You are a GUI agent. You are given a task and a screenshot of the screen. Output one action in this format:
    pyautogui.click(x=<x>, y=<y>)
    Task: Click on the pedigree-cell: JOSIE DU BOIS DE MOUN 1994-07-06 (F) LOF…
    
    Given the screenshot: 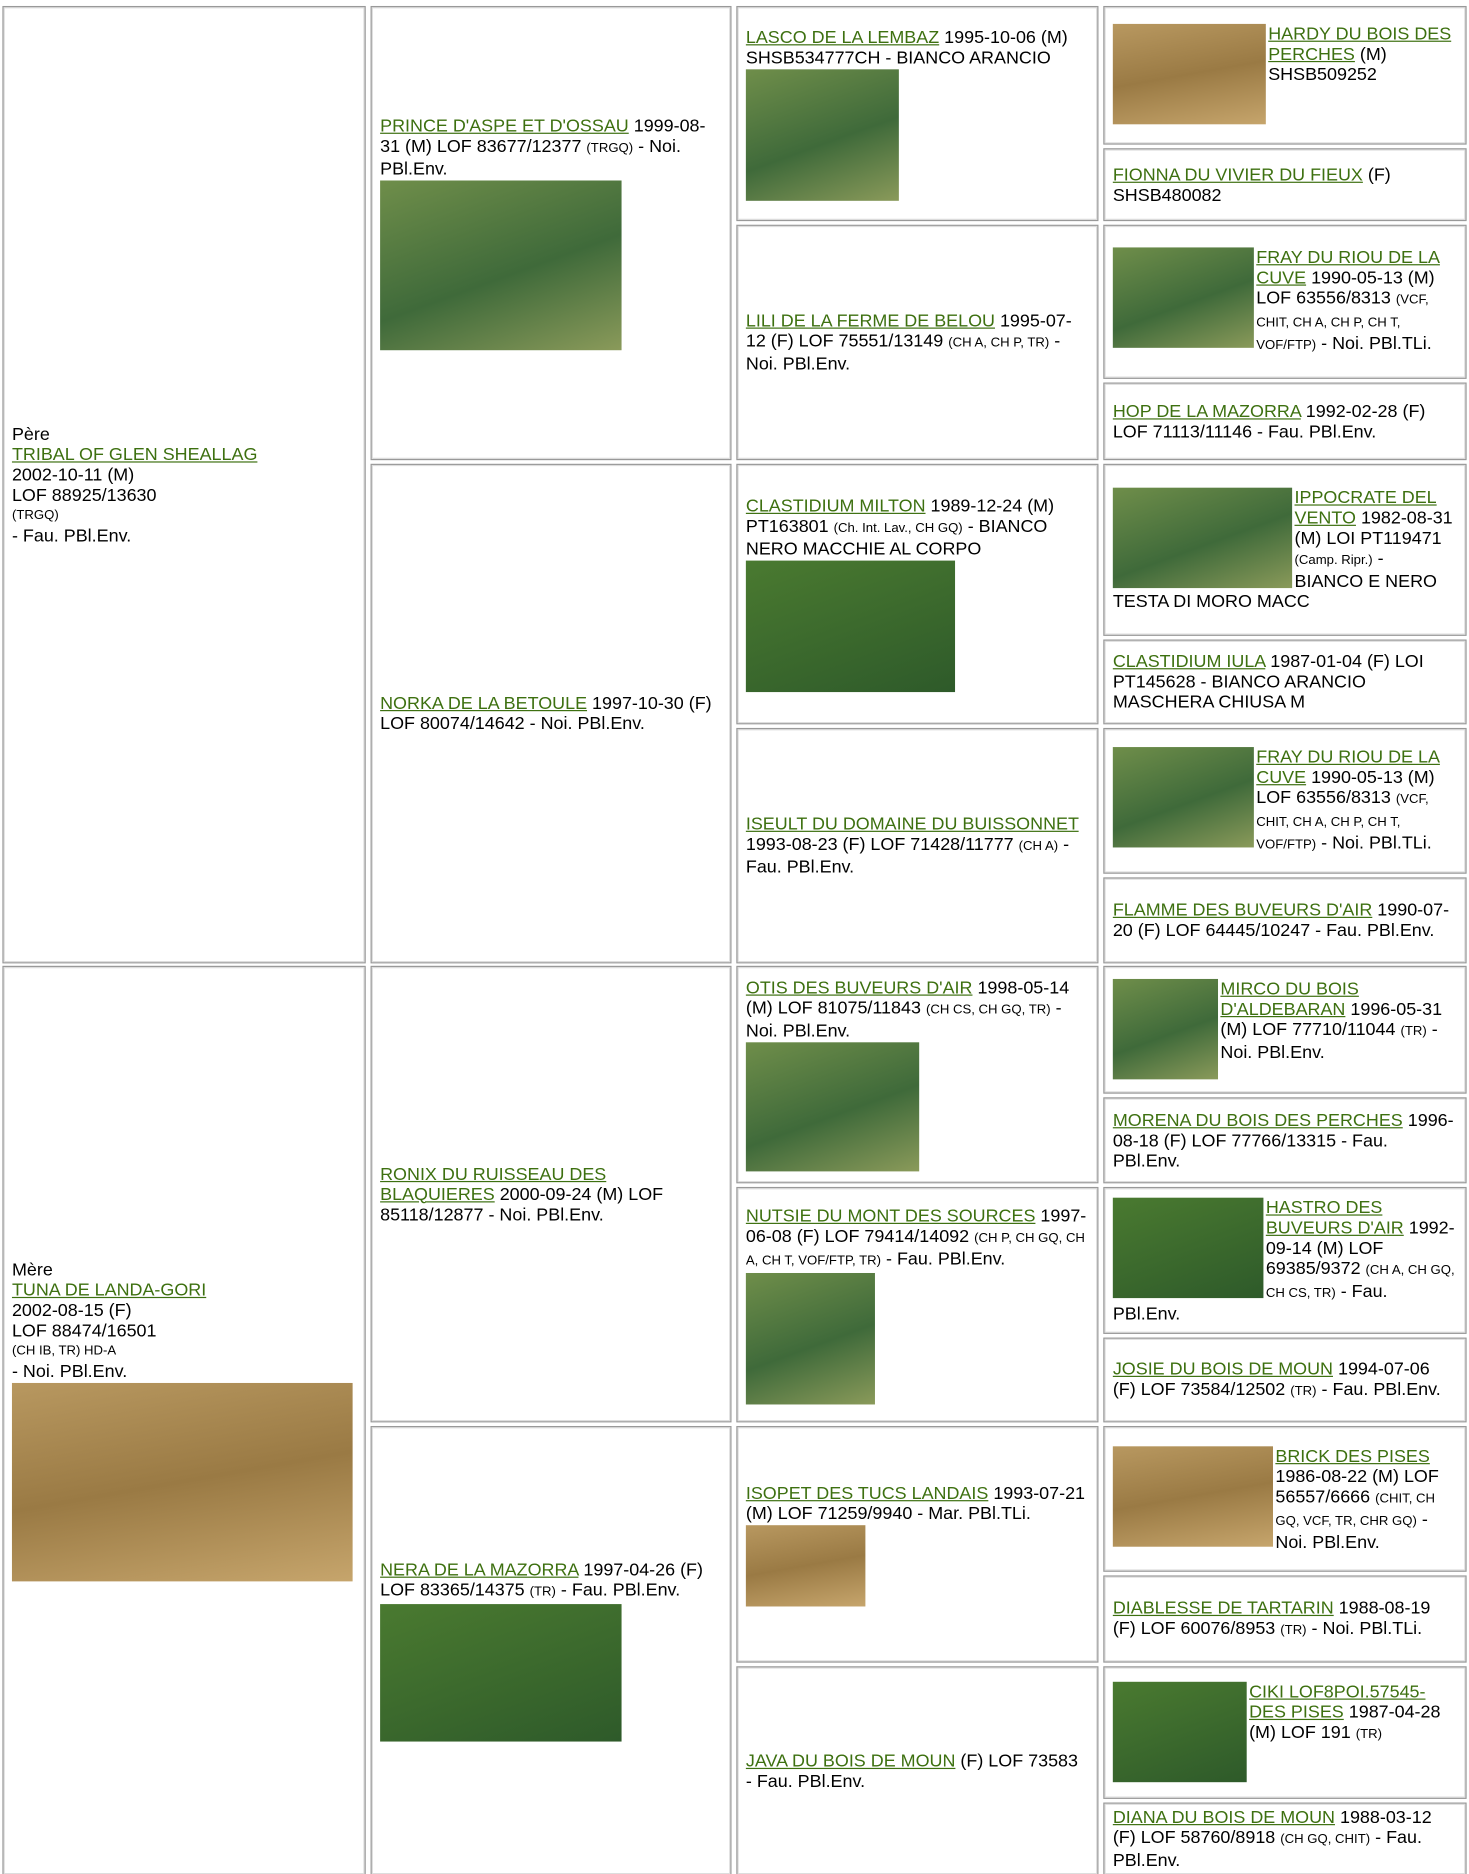 What is the action you would take?
    pyautogui.click(x=1285, y=1380)
    